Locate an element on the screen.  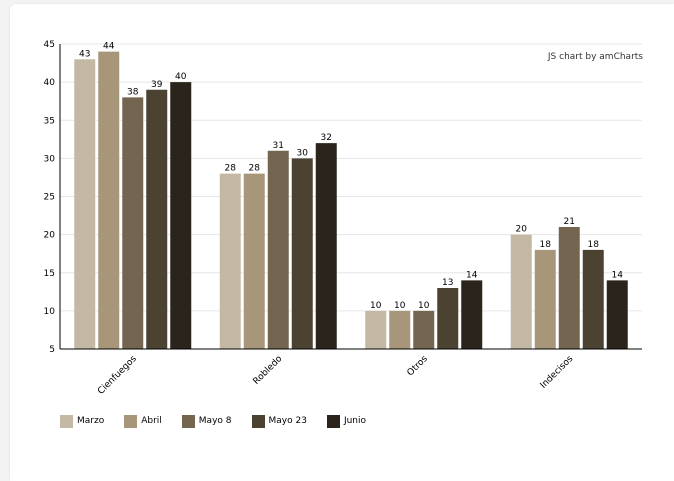
bar-value-label: 38 is located at coordinates (133, 92).